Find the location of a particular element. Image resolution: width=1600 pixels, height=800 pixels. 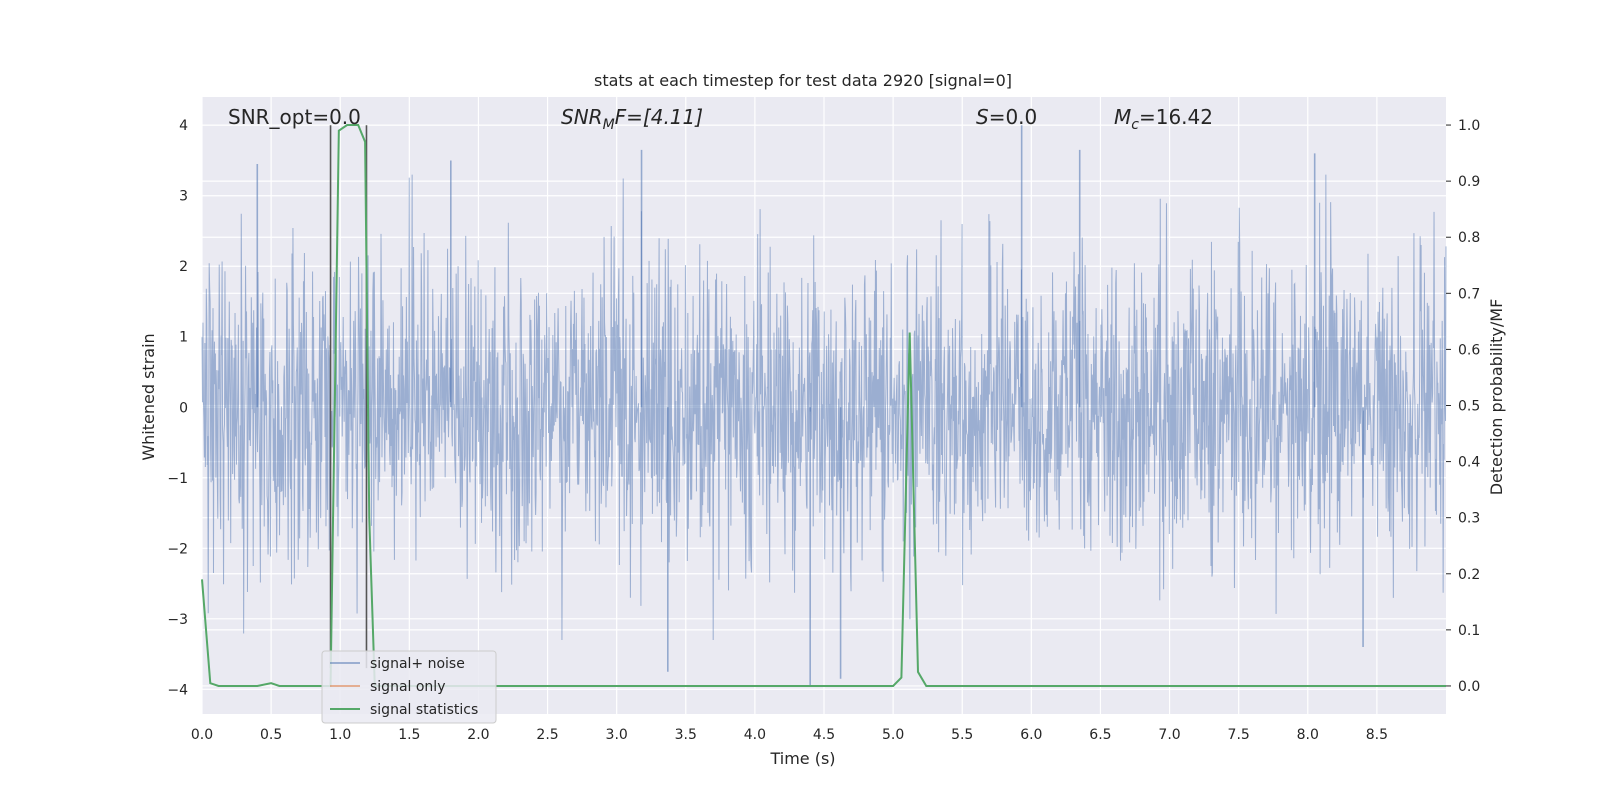

x-tick-label: 6.5 is located at coordinates (1100, 735).